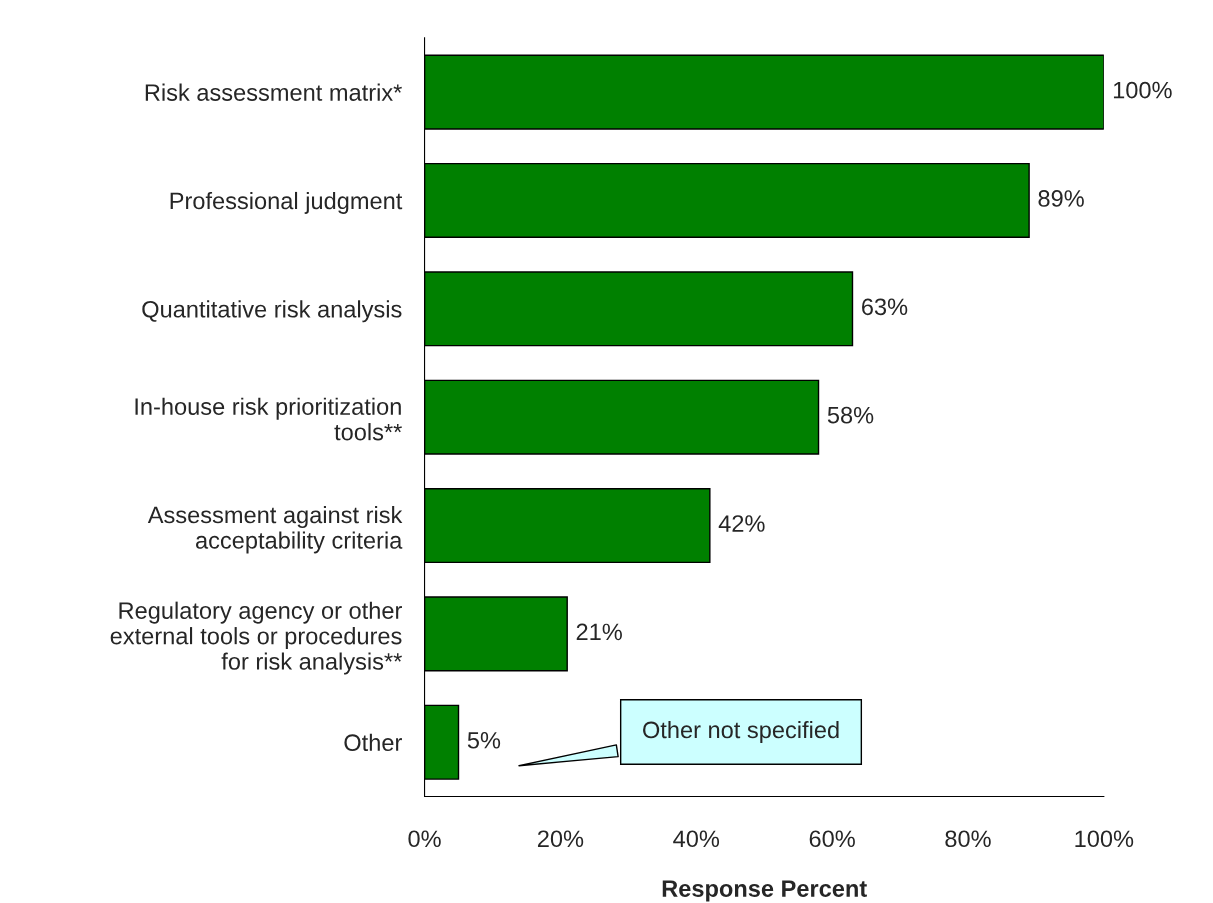 The height and width of the screenshot is (903, 1213). Describe the element at coordinates (1104, 839) in the screenshot. I see `x-tick-label: 100%` at that location.